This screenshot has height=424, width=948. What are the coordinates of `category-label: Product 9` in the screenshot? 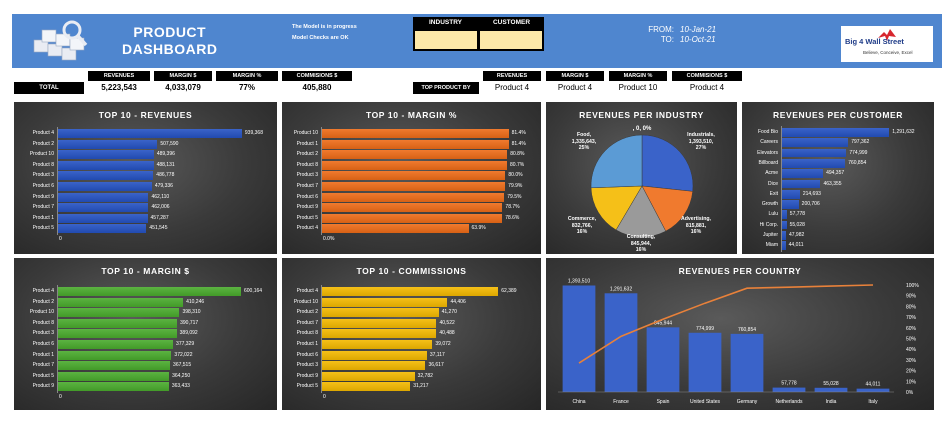 It's located at (307, 207).